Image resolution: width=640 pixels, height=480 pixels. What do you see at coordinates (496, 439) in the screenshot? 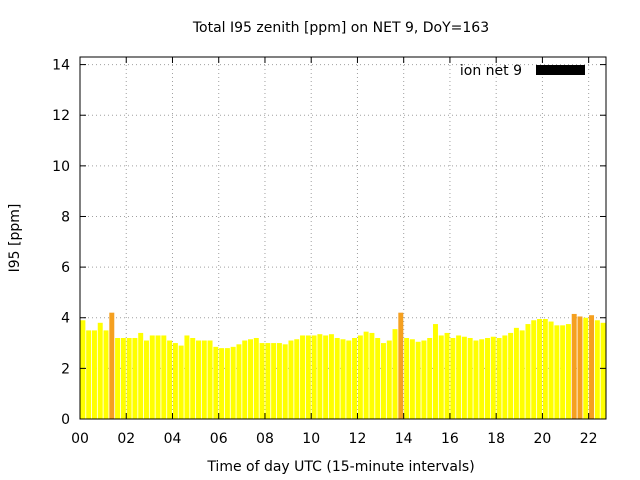
I see `x-tick-label: 18` at bounding box center [496, 439].